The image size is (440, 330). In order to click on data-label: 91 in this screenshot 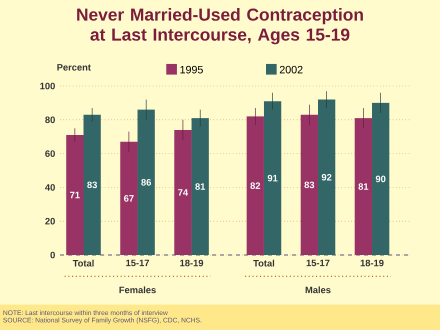, I will do `click(273, 178)`.